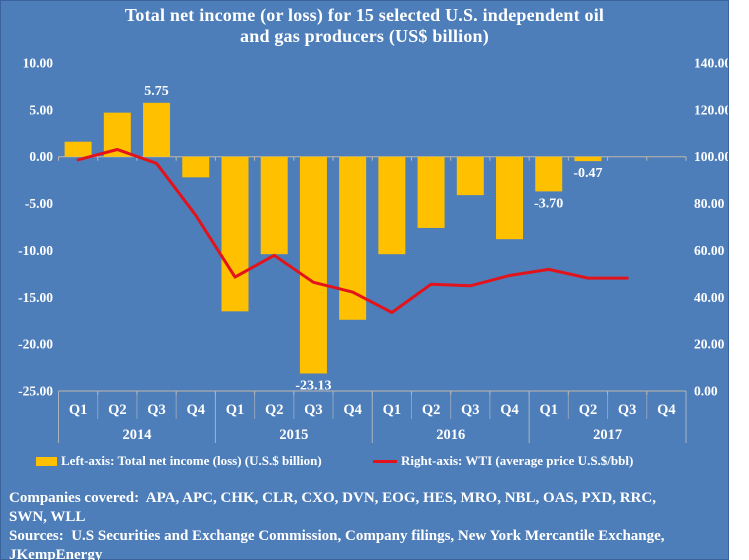  I want to click on year-label: 2015, so click(293, 435).